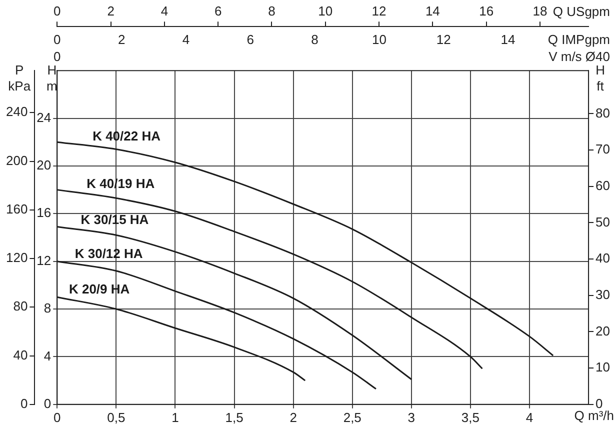 Image resolution: width=616 pixels, height=428 pixels. What do you see at coordinates (603, 258) in the screenshot?
I see `y2-tick-label: 40` at bounding box center [603, 258].